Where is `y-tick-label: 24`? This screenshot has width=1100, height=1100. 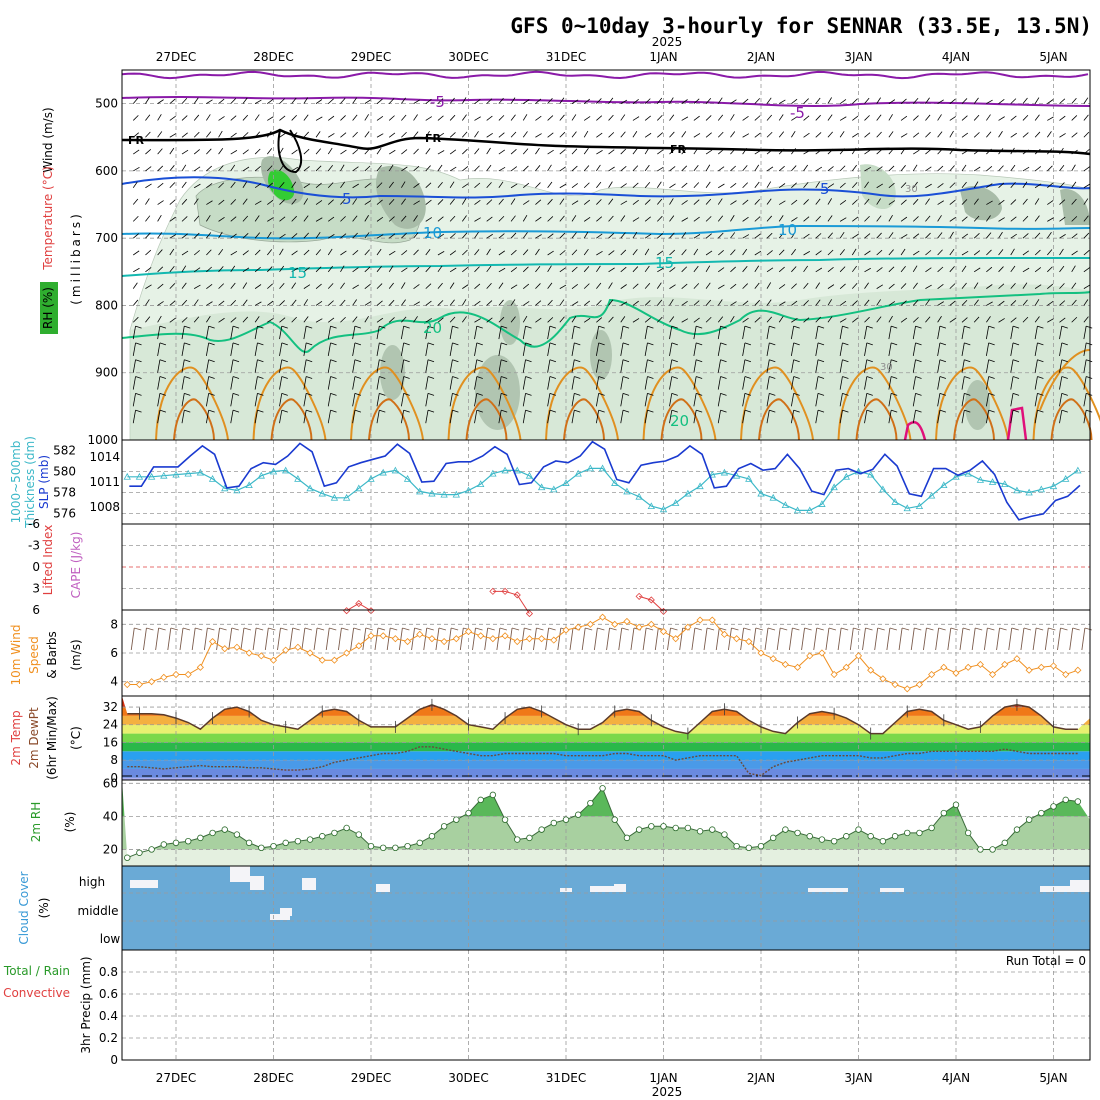 y-tick-label: 24 is located at coordinates (110, 725).